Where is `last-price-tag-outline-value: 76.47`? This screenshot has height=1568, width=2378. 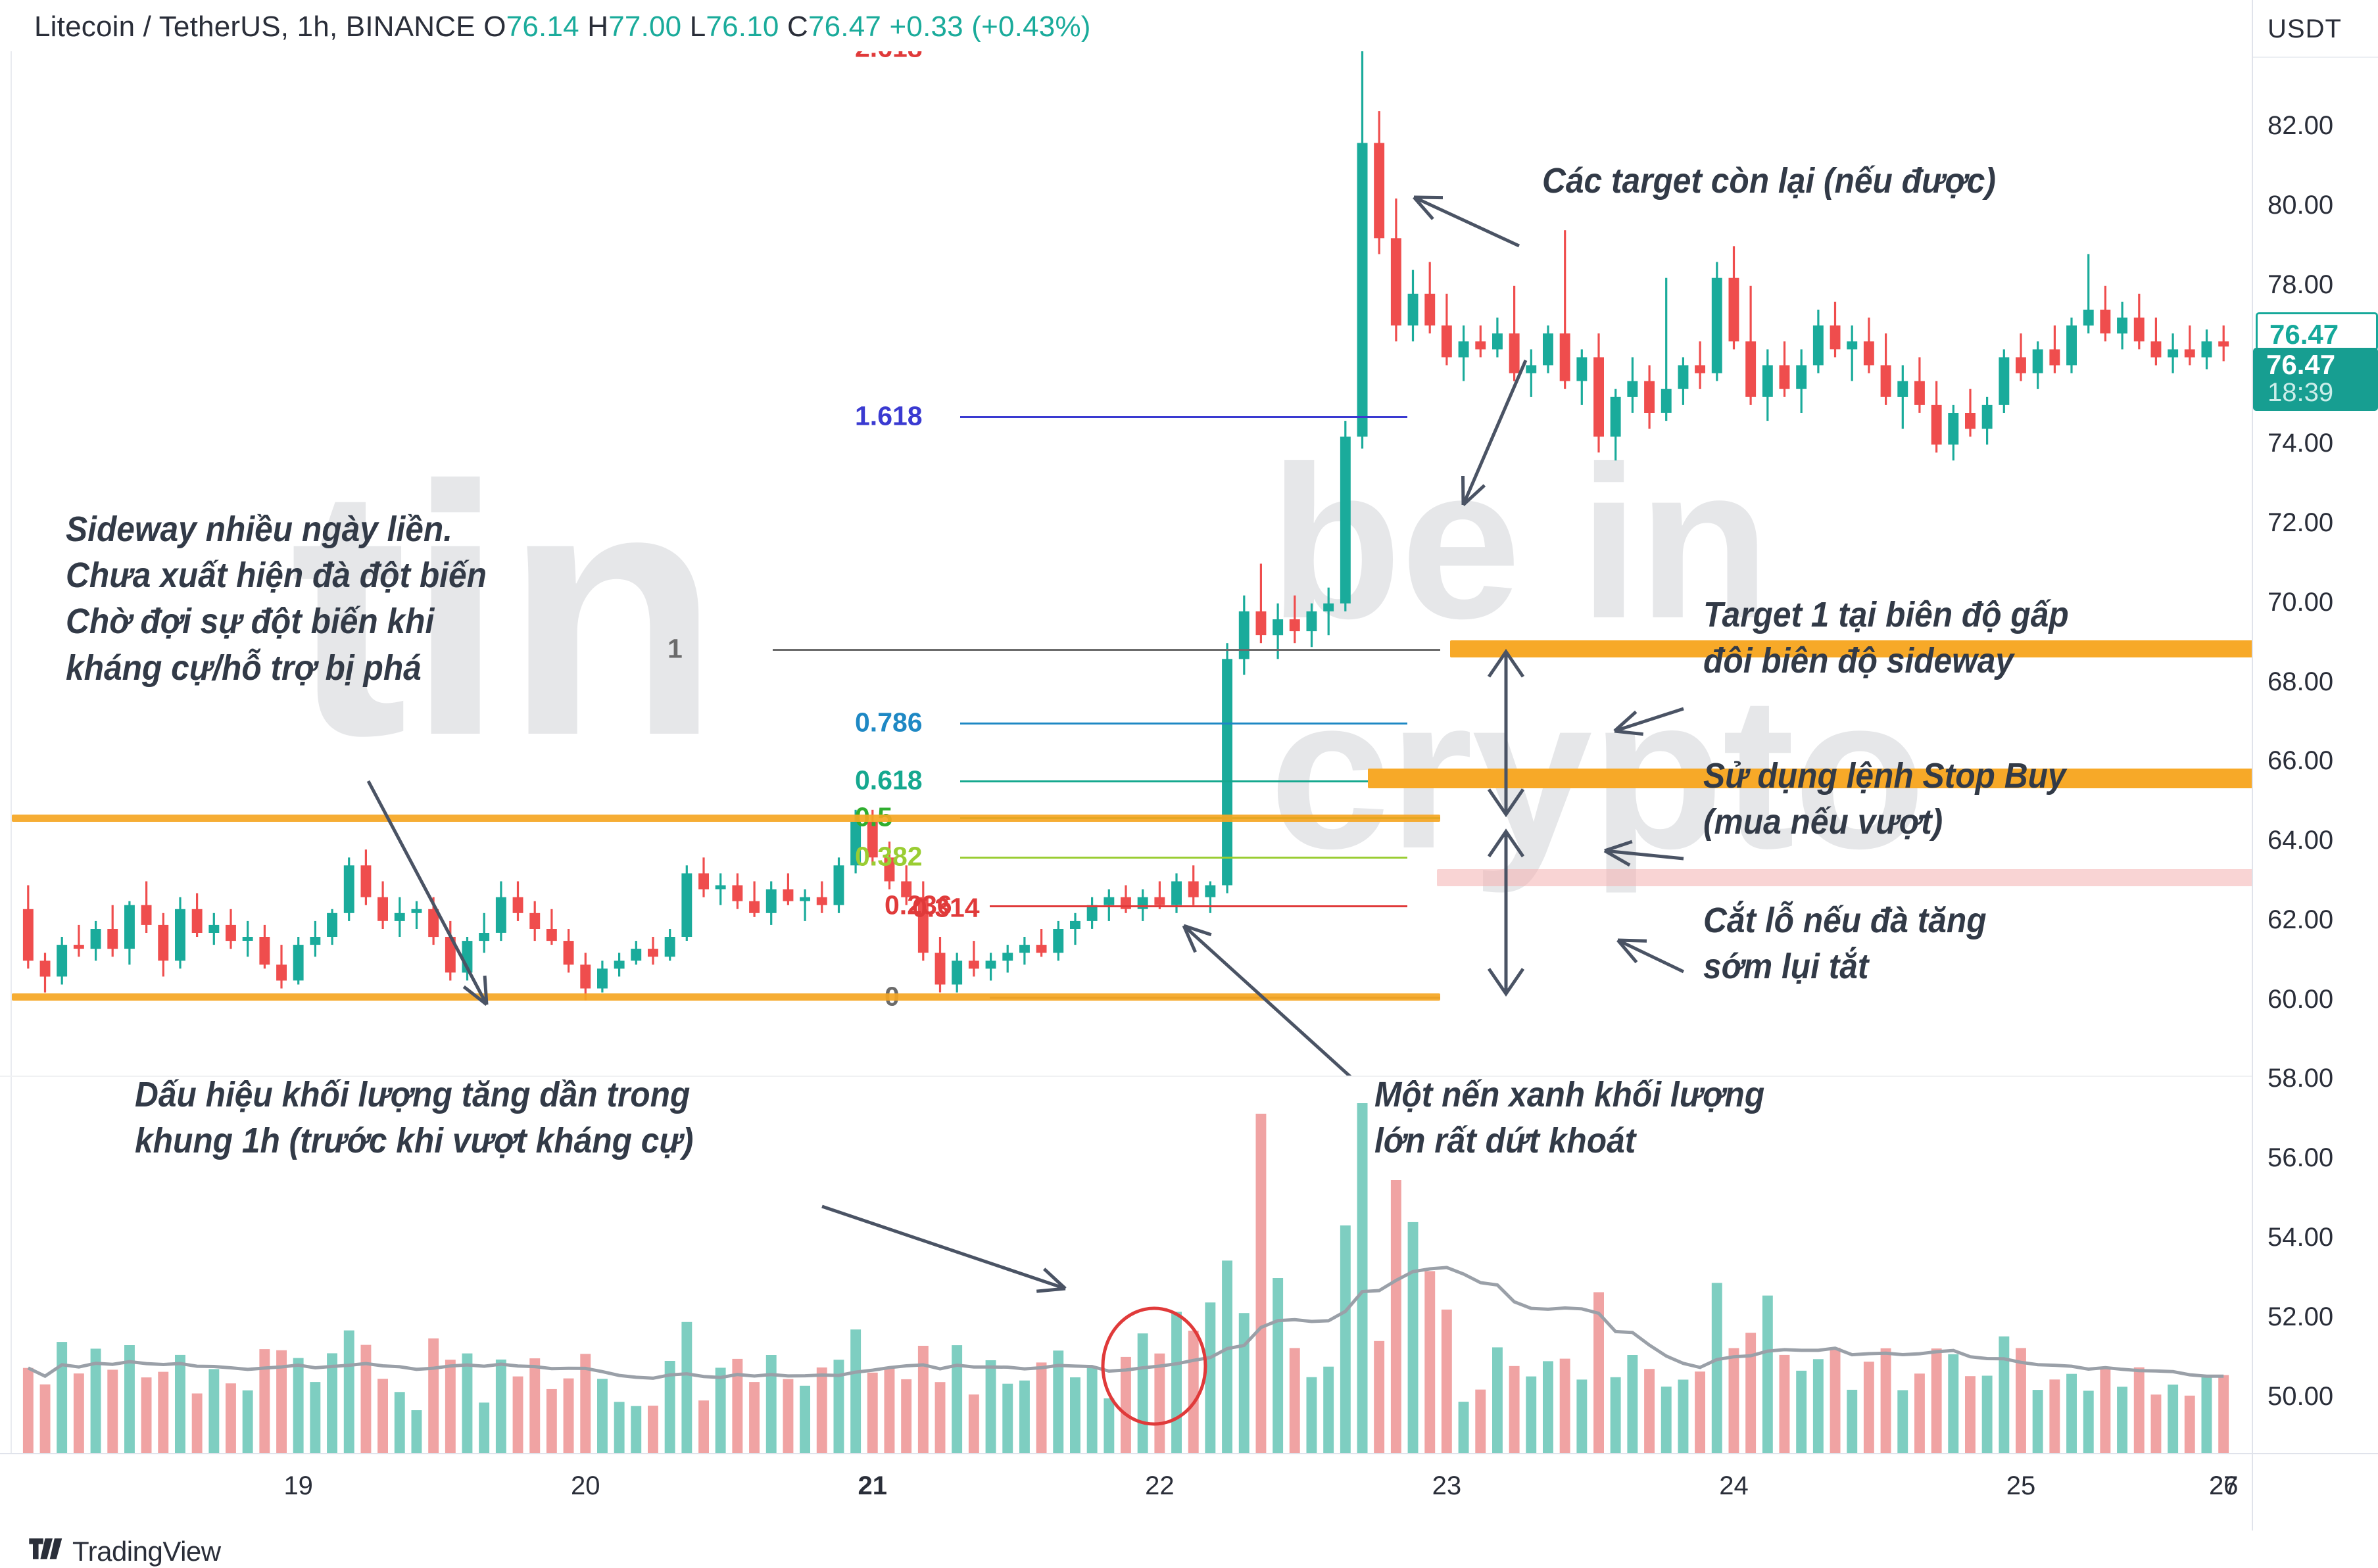
last-price-tag-outline-value: 76.47 is located at coordinates (2304, 334).